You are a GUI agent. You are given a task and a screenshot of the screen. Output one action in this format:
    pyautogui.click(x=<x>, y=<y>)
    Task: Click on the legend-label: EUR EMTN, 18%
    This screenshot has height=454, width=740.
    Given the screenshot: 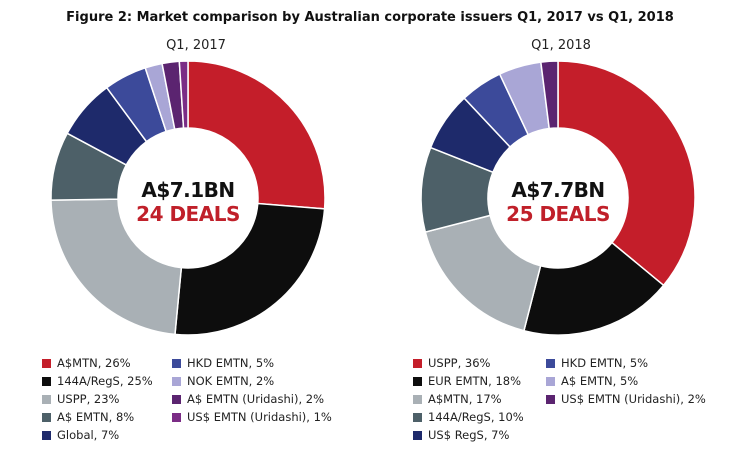 What is the action you would take?
    pyautogui.click(x=475, y=381)
    